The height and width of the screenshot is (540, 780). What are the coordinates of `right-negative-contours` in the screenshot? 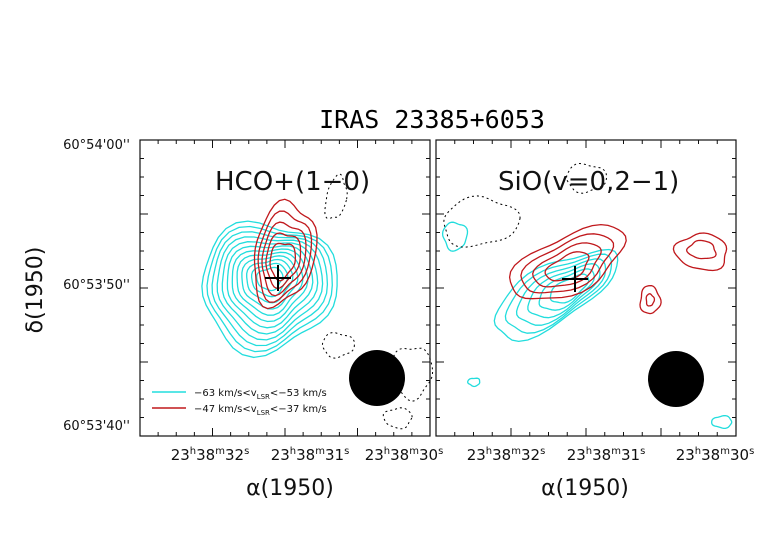 It's located at (525, 205).